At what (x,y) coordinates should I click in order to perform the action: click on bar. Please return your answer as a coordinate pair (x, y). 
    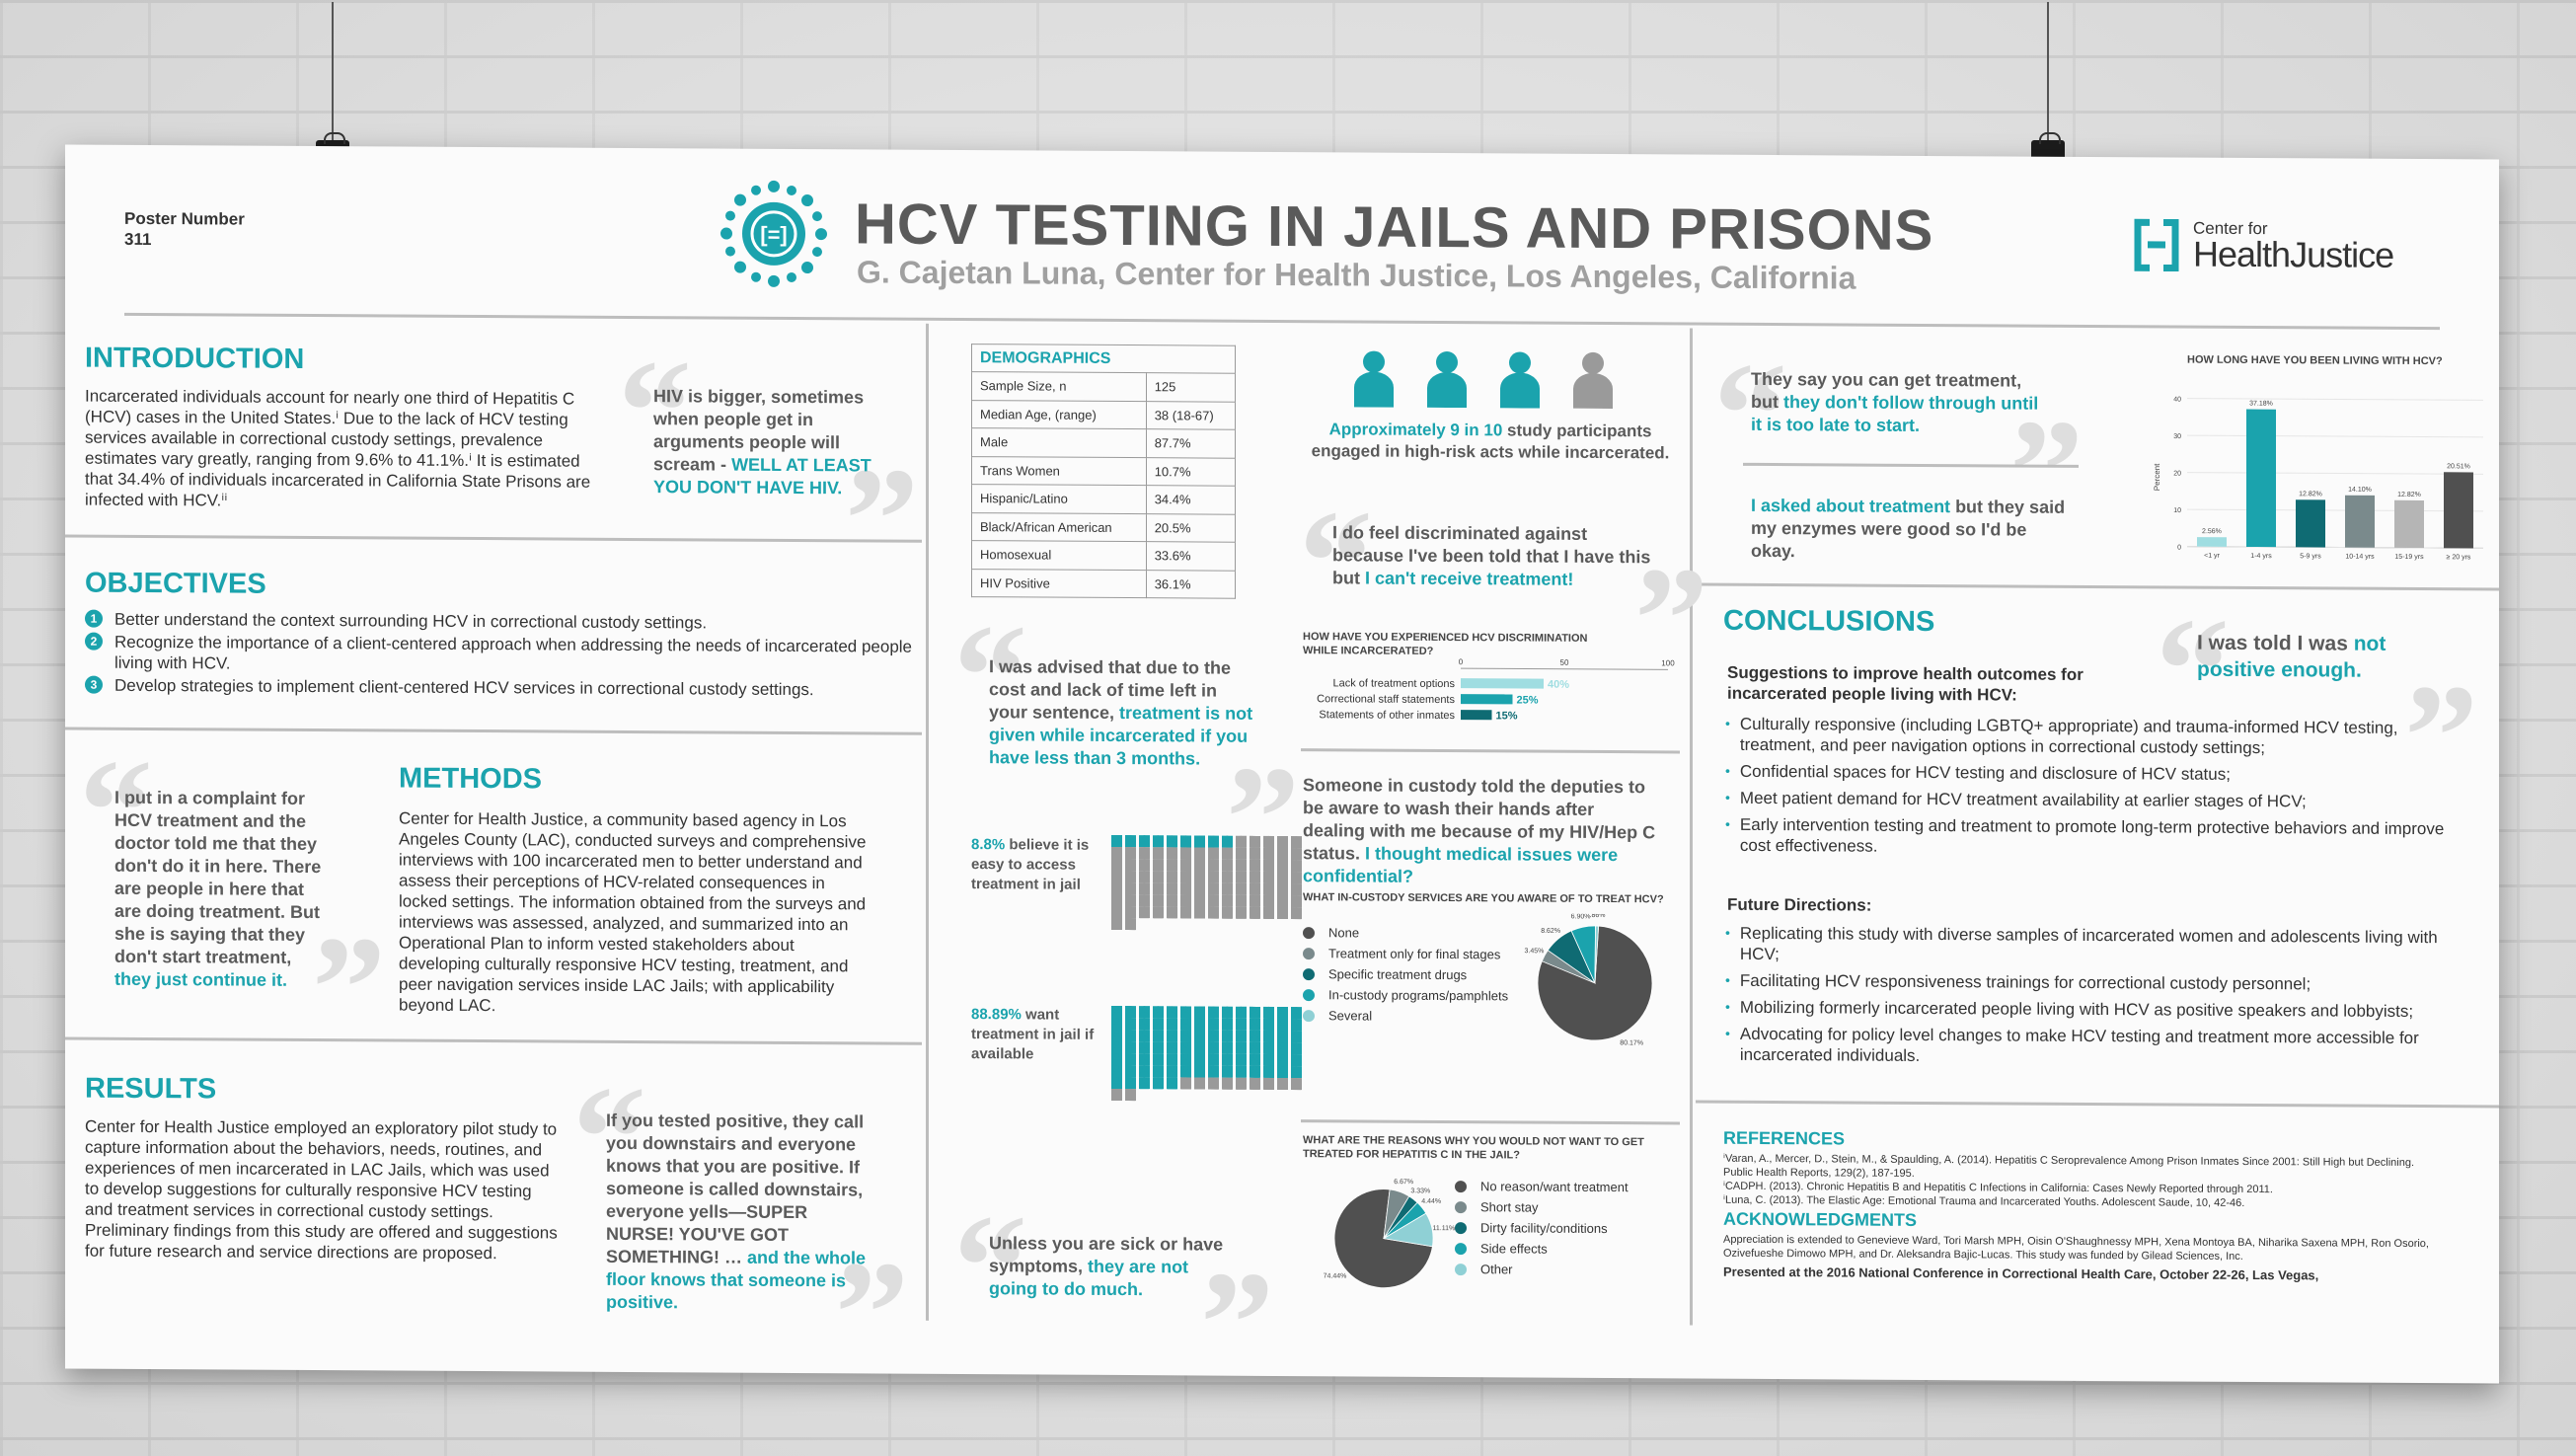
    Looking at the image, I should click on (2261, 478).